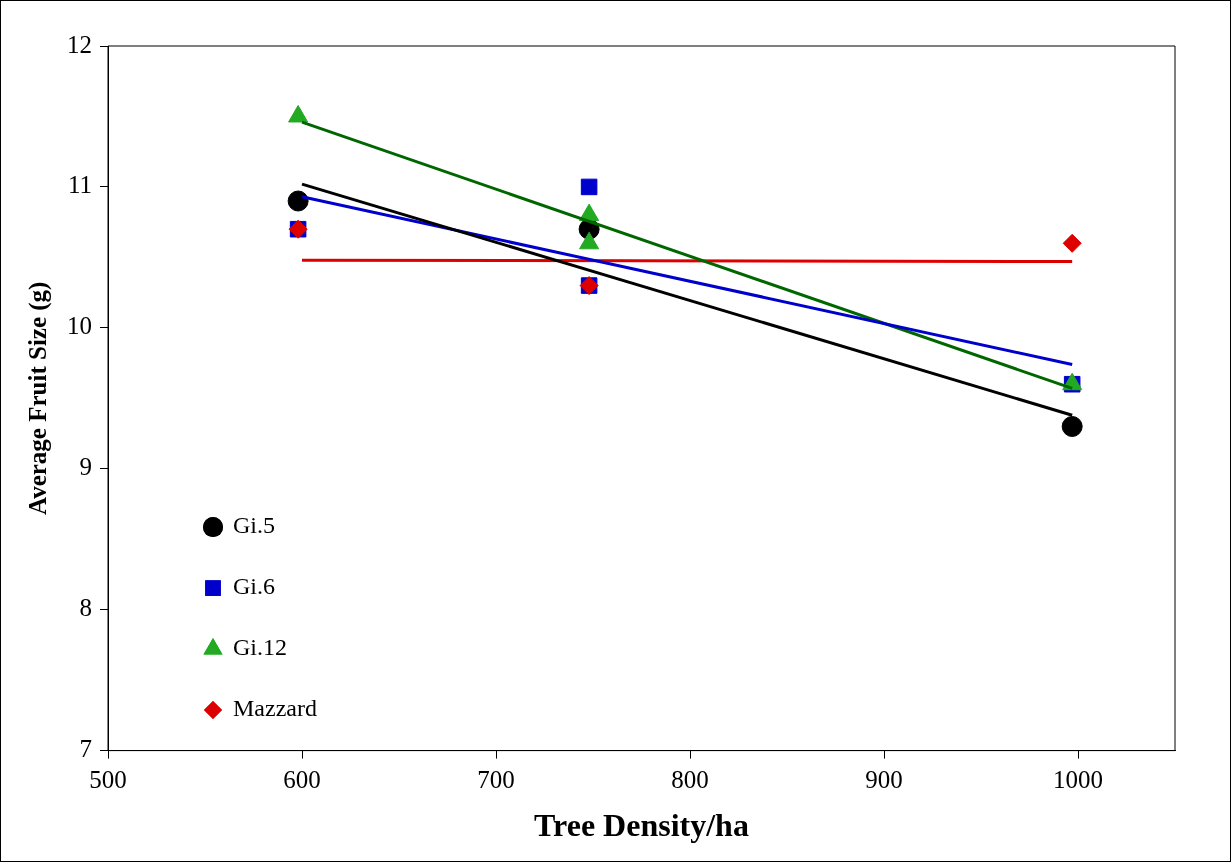 The height and width of the screenshot is (862, 1231). What do you see at coordinates (79, 185) in the screenshot?
I see `y-tick-label: 11` at bounding box center [79, 185].